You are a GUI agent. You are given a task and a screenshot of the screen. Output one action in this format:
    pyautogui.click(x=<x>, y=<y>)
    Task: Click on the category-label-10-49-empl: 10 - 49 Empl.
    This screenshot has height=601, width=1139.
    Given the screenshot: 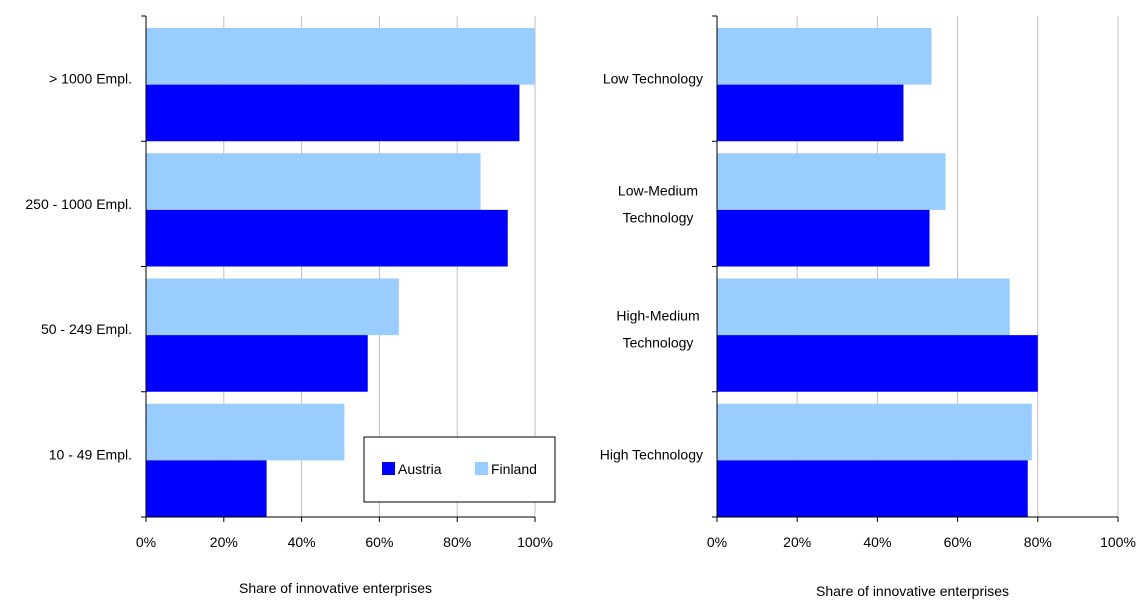 What is the action you would take?
    pyautogui.click(x=90, y=454)
    